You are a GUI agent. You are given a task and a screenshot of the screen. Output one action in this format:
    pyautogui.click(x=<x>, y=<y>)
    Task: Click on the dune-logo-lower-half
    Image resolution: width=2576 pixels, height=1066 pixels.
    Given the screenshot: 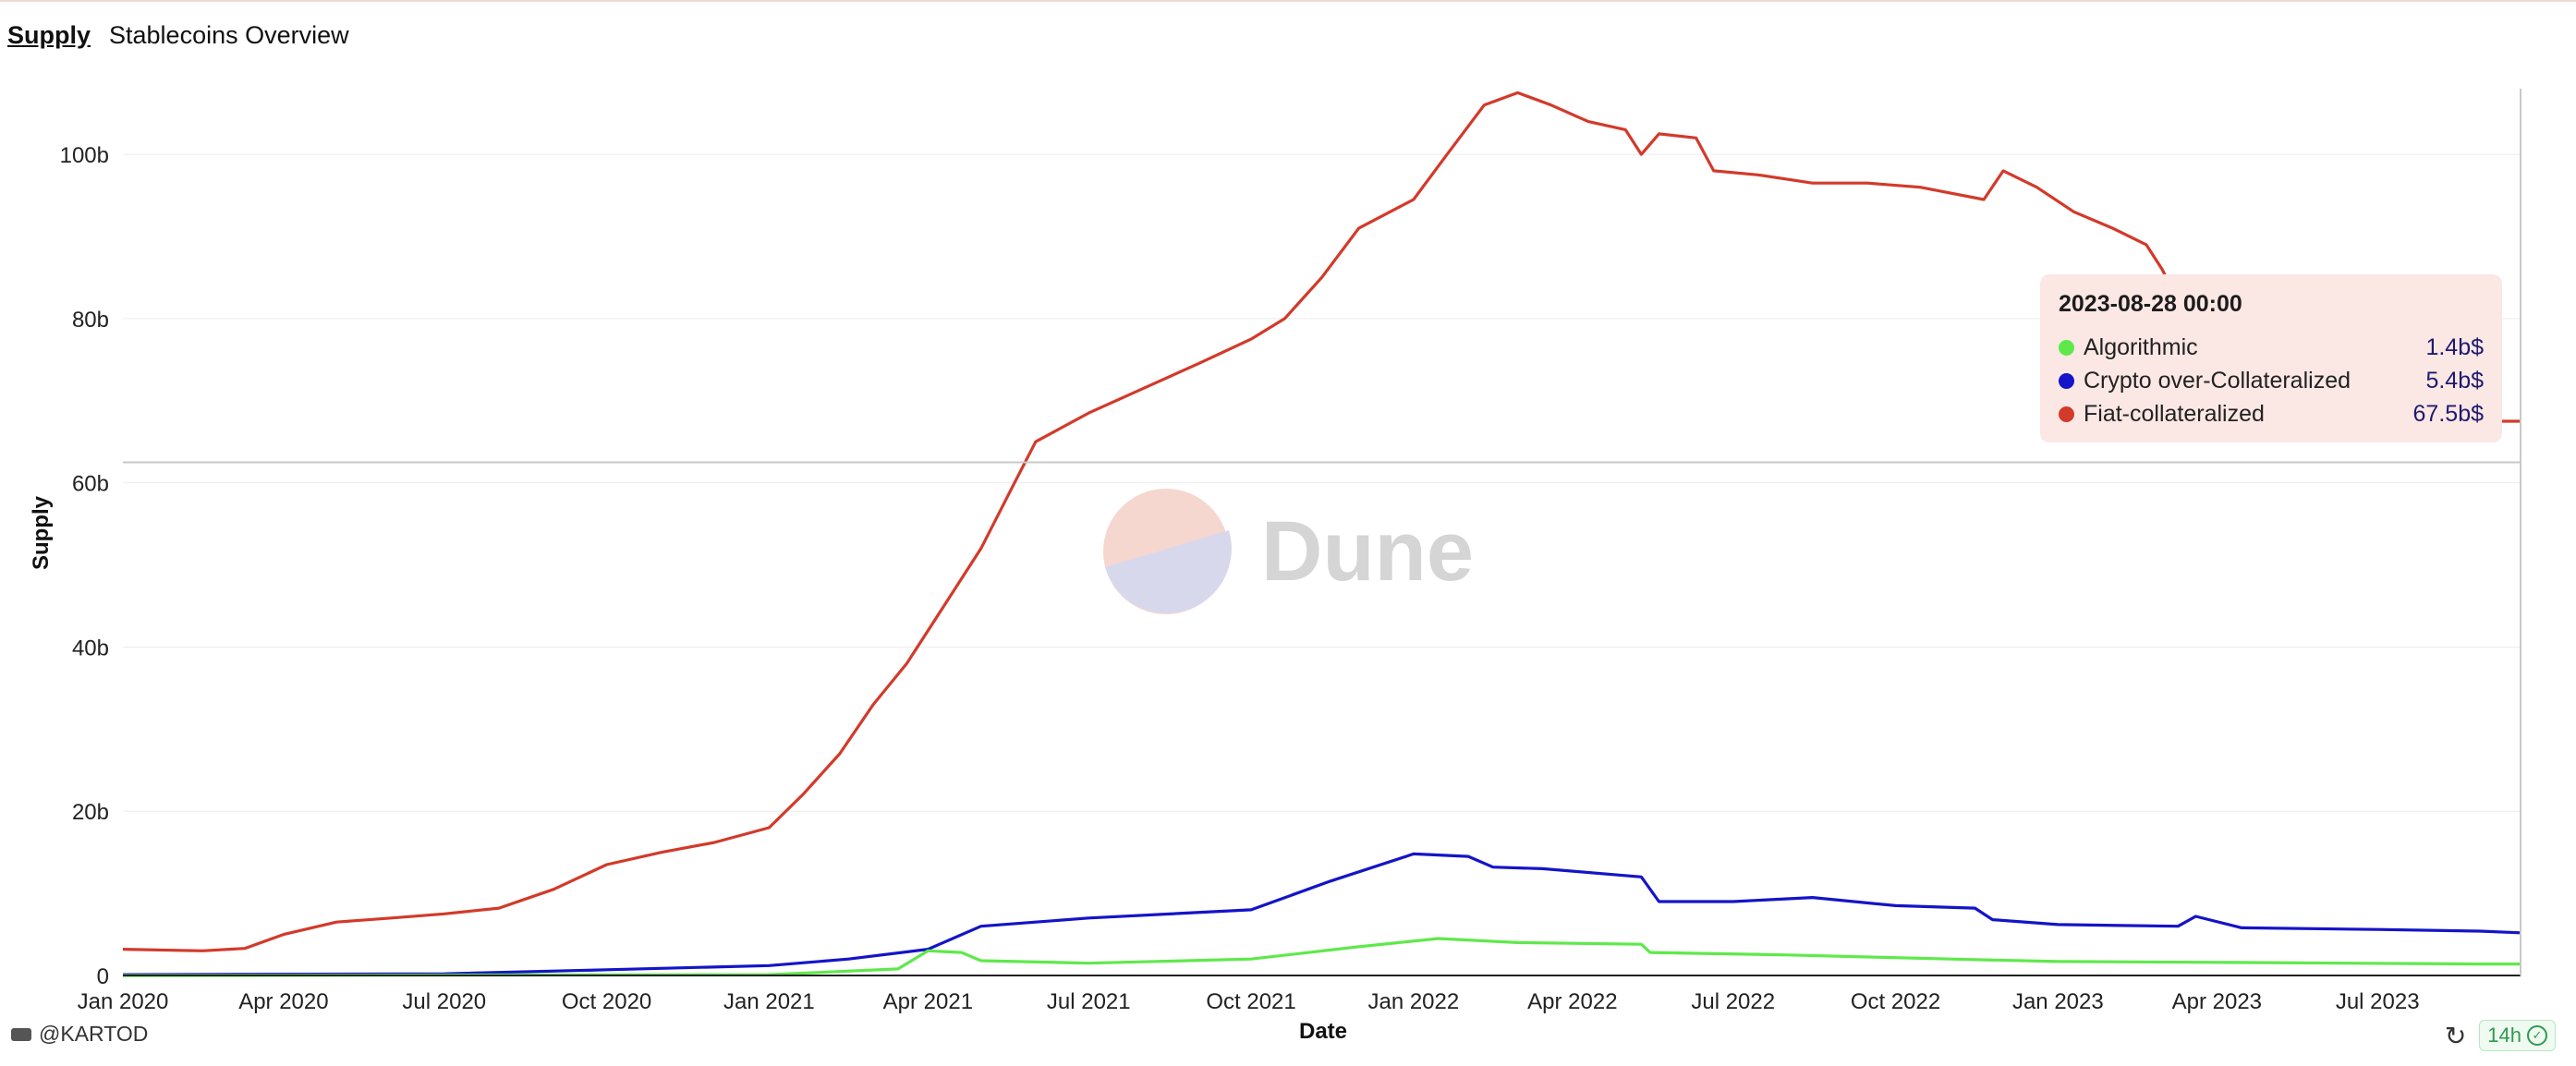 What is the action you would take?
    pyautogui.click(x=1168, y=571)
    